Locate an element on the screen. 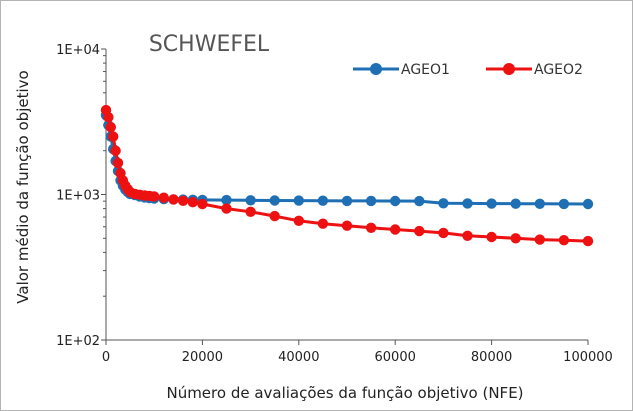 The width and height of the screenshot is (633, 411). legend-label: AGEO2 is located at coordinates (558, 70).